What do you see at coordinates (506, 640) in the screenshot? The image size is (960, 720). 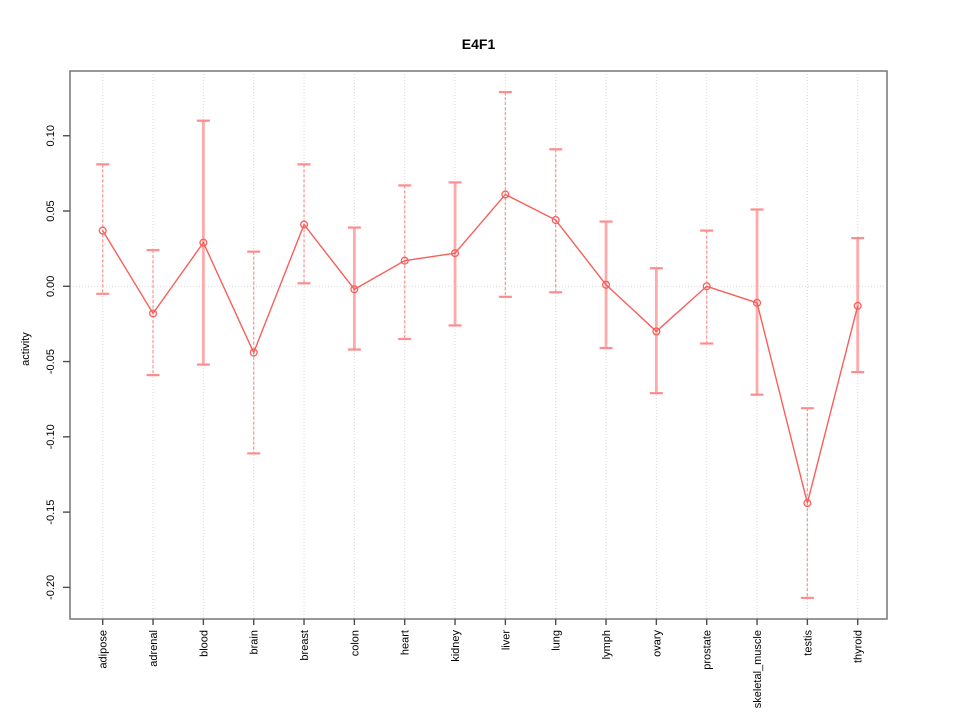 I see `x-tick-label: liver` at bounding box center [506, 640].